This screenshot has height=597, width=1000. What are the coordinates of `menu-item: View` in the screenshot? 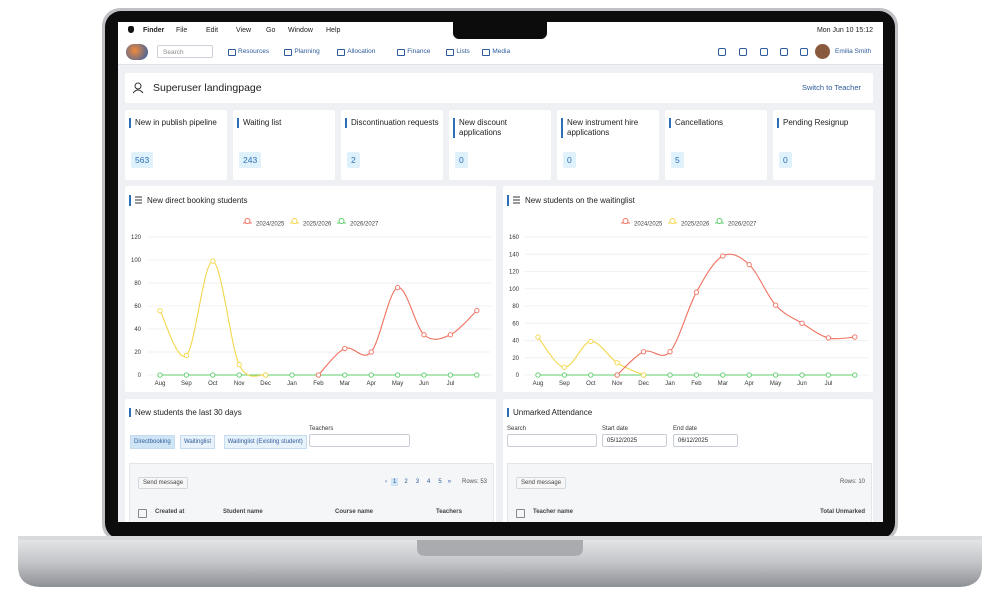 It's located at (244, 30).